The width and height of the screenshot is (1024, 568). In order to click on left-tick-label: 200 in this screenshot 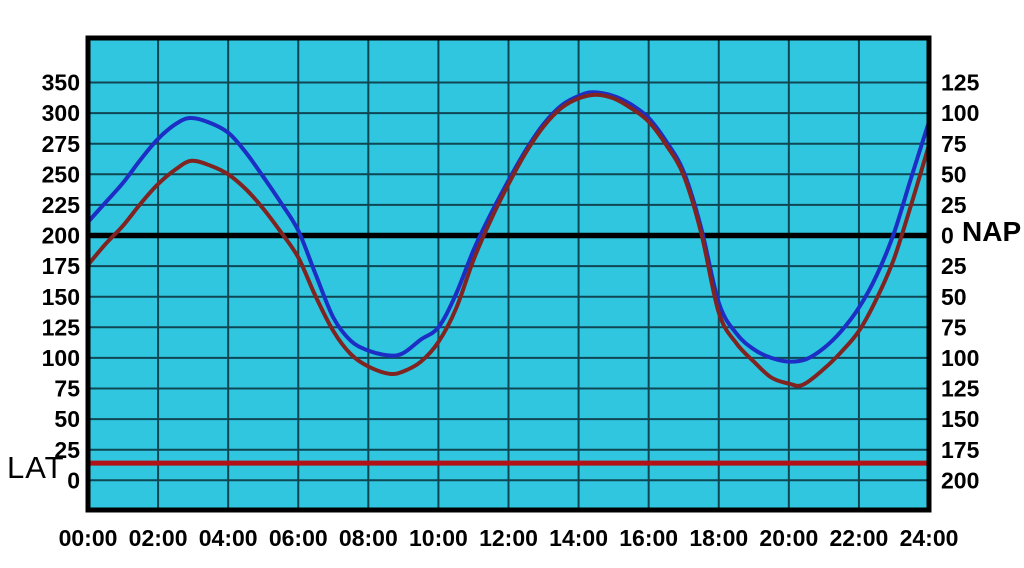, I will do `click(61, 236)`.